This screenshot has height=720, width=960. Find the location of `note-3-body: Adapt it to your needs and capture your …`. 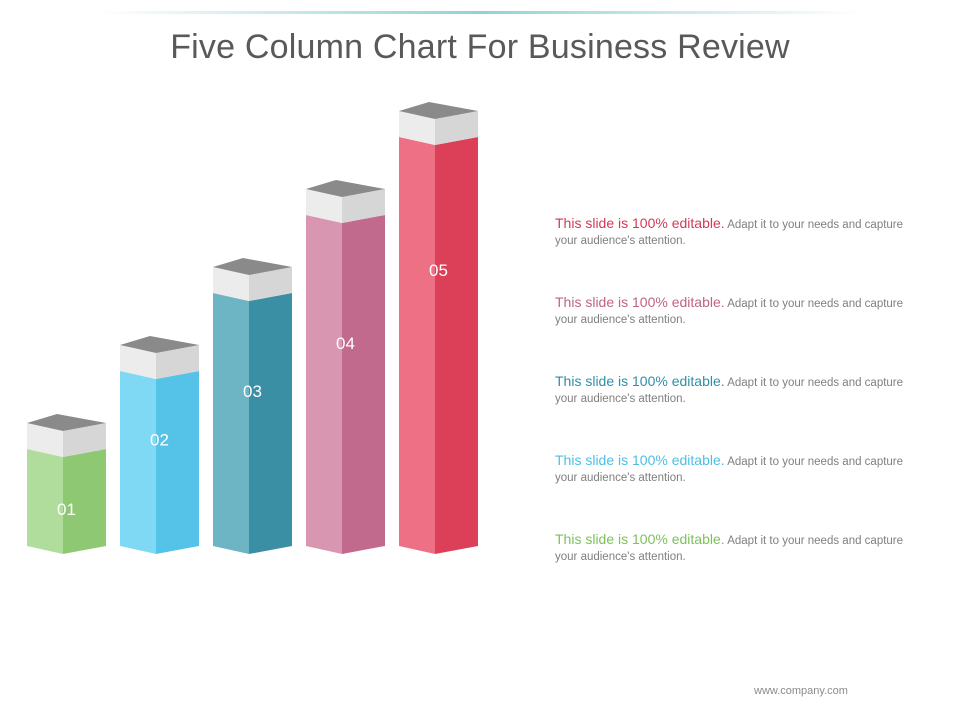

note-3-body: Adapt it to your needs and capture your … is located at coordinates (729, 391).